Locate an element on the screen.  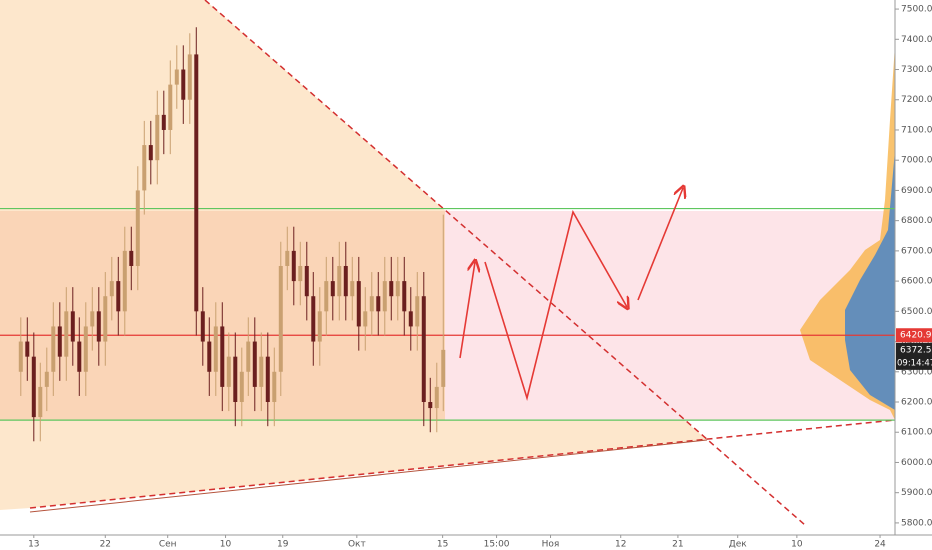
y-tick-label: 7300.0 is located at coordinates (916, 70).